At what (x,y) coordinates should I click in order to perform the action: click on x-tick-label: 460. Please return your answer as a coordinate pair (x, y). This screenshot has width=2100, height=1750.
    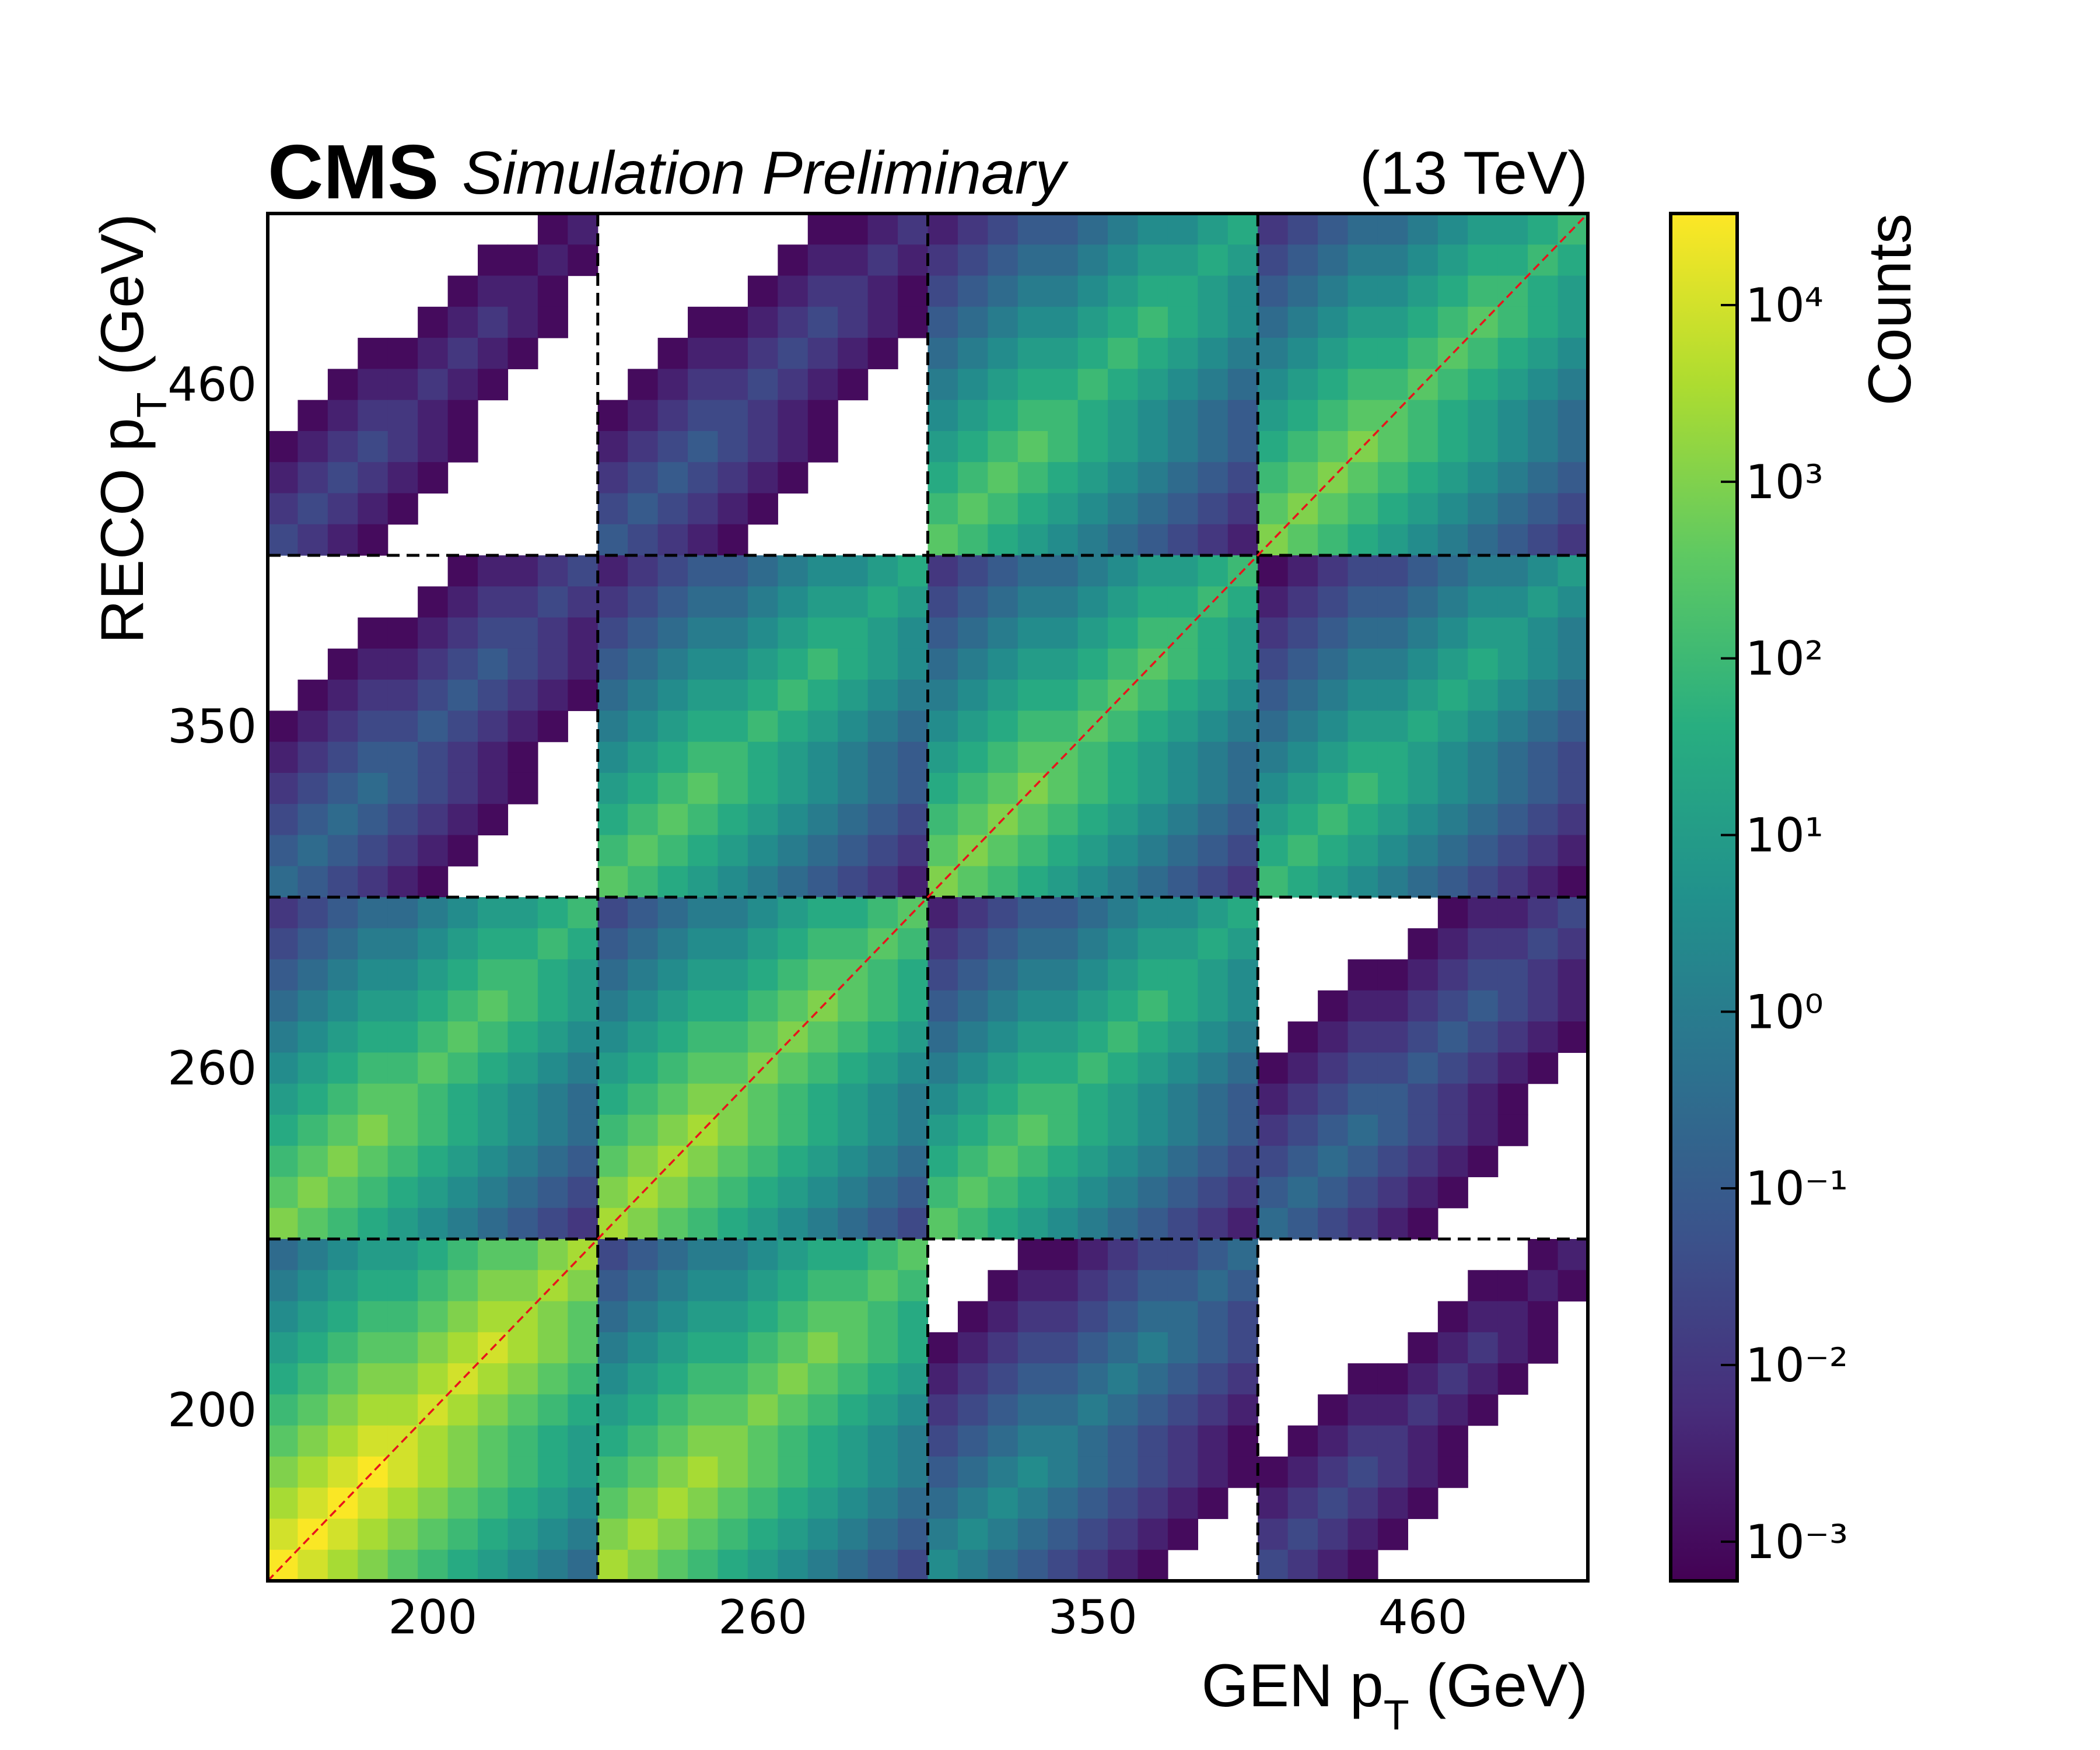
    Looking at the image, I should click on (1423, 1617).